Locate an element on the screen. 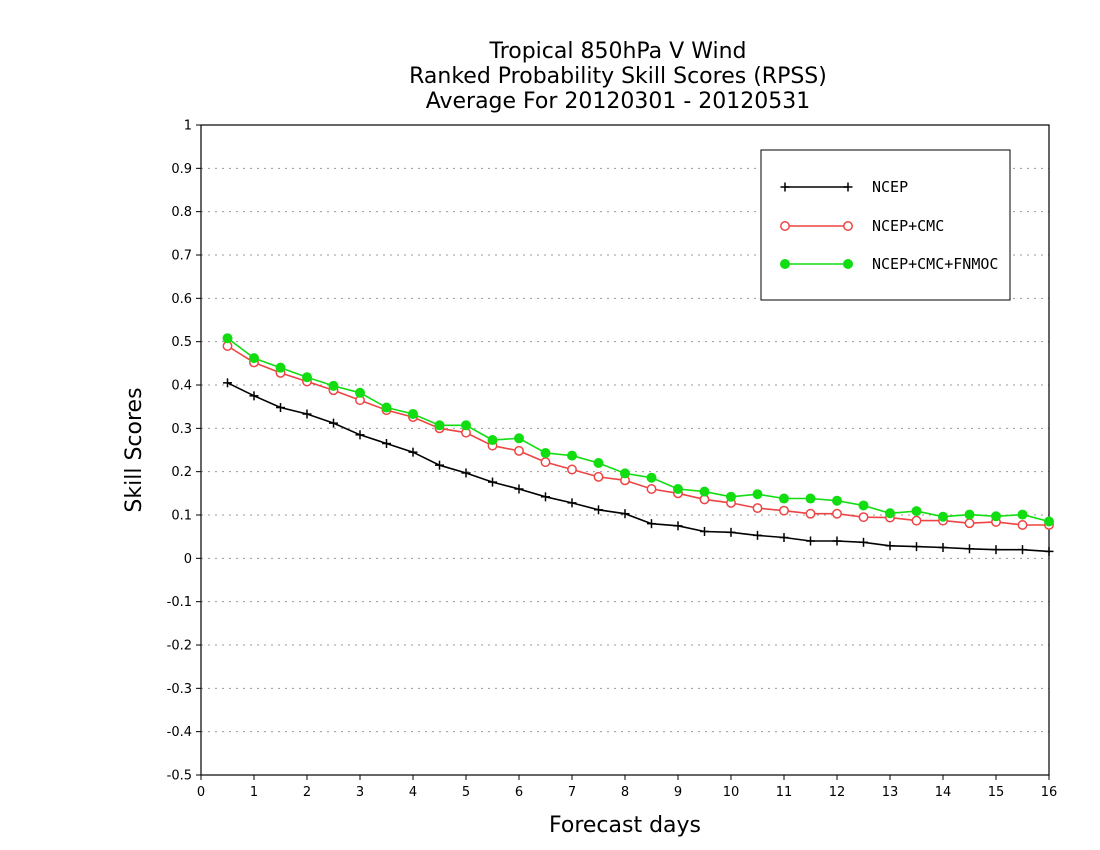  chart-title-line-2: Ranked Probability Skill Scores (RPSS) is located at coordinates (618, 76).